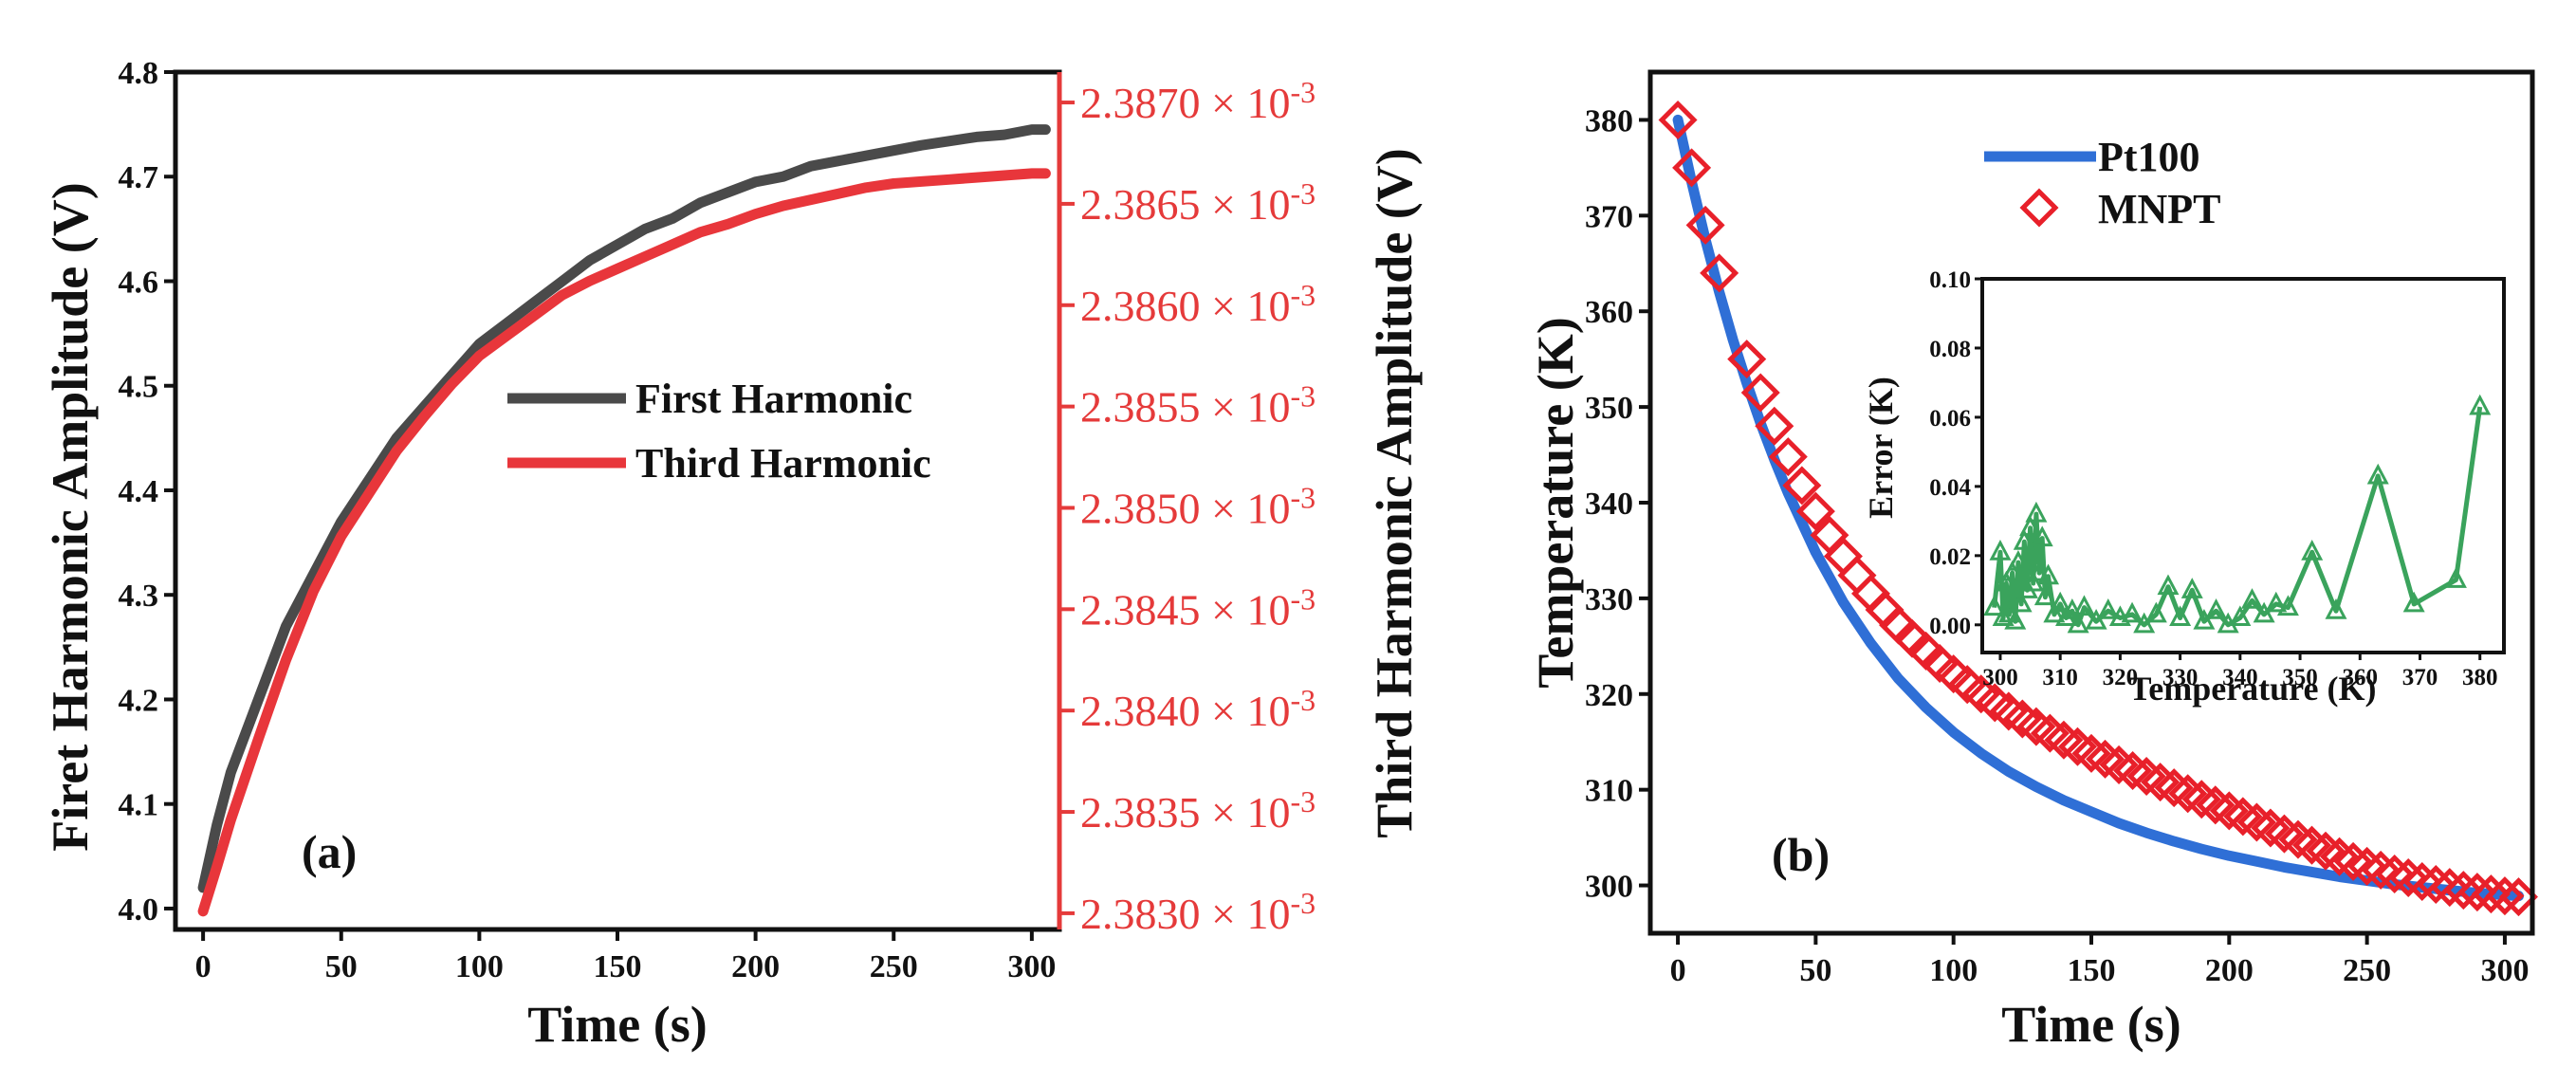 The image size is (2576, 1085). Describe the element at coordinates (1609, 695) in the screenshot. I see `y-tick-label: 320` at that location.